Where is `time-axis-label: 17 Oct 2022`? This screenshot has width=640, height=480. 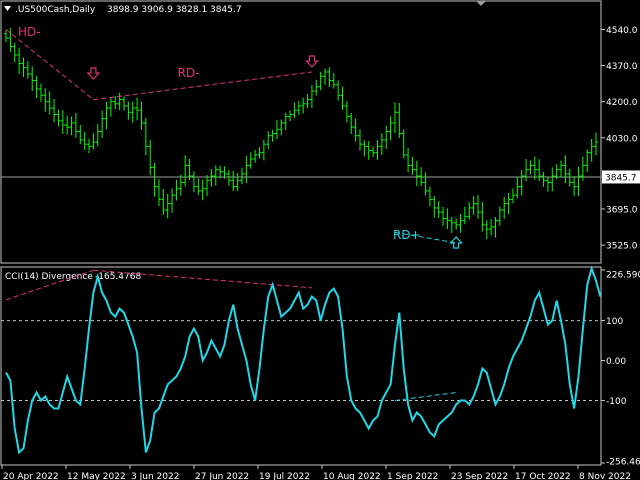
time-axis-label: 17 Oct 2022 is located at coordinates (543, 476).